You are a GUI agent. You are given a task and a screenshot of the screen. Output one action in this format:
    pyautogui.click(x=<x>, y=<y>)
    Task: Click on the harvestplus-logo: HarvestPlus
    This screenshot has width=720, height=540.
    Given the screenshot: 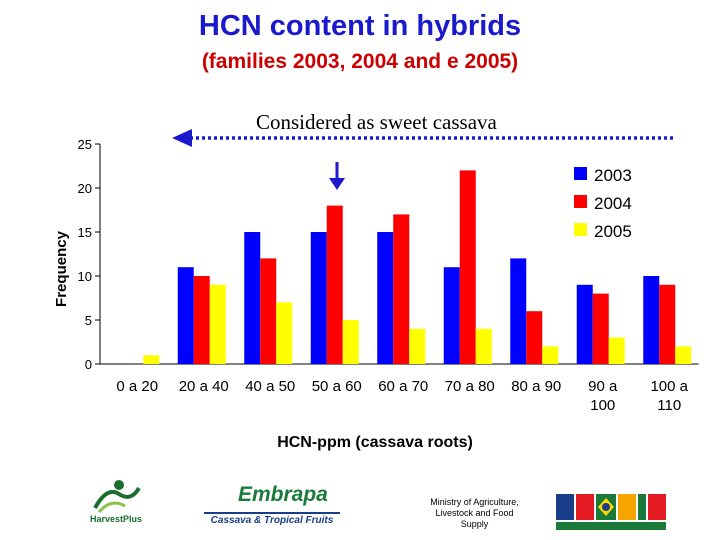 What is the action you would take?
    pyautogui.click(x=116, y=506)
    